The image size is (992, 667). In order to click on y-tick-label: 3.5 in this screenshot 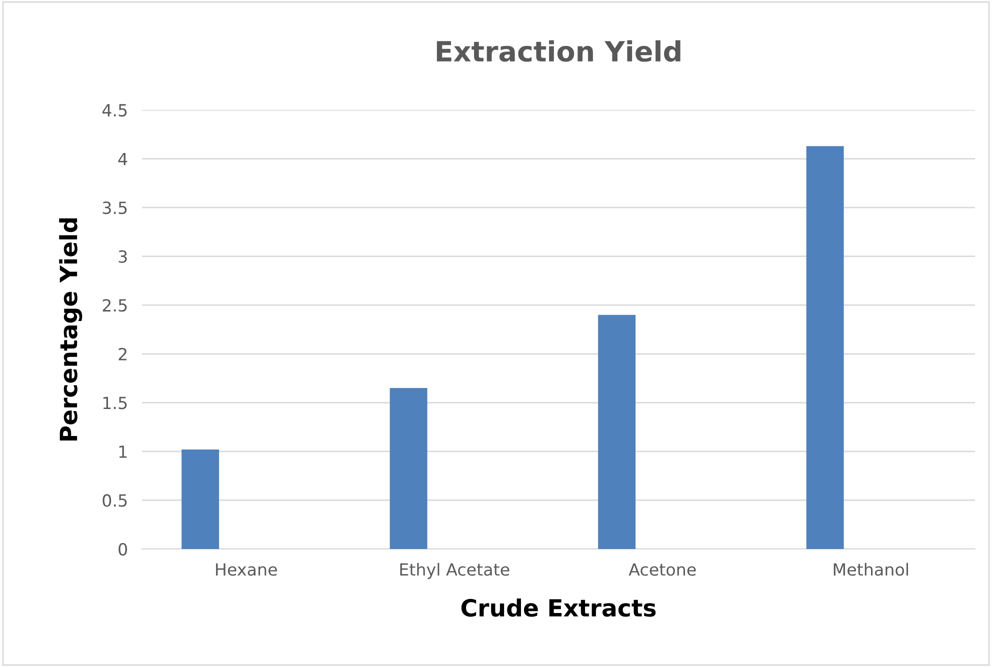, I will do `click(114, 208)`.